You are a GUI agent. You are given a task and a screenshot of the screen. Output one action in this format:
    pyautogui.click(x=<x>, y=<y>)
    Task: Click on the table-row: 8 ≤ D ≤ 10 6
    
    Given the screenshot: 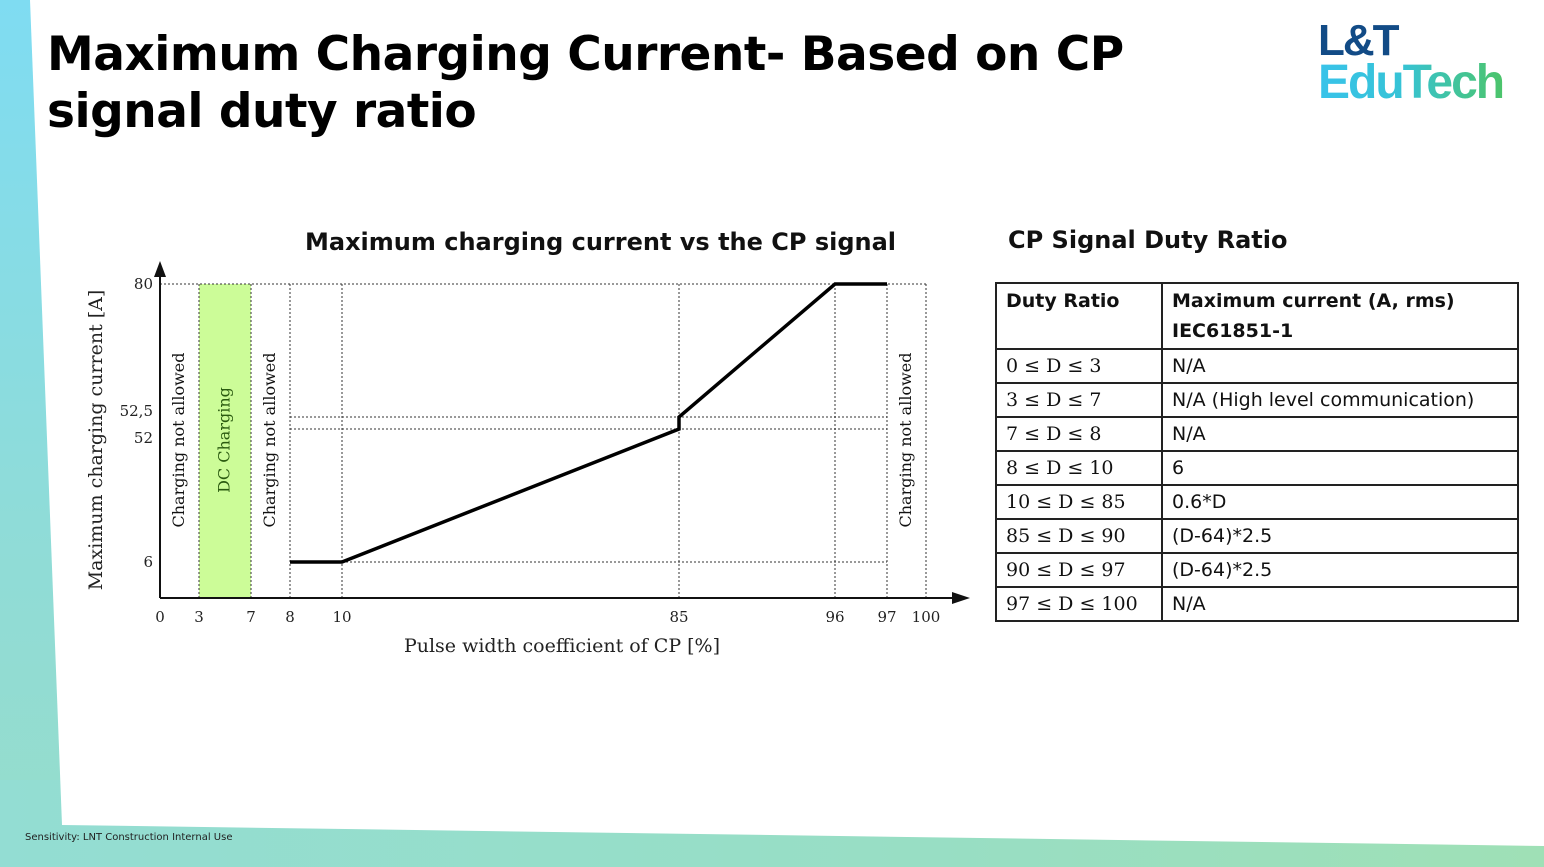 What is the action you would take?
    pyautogui.click(x=1257, y=468)
    